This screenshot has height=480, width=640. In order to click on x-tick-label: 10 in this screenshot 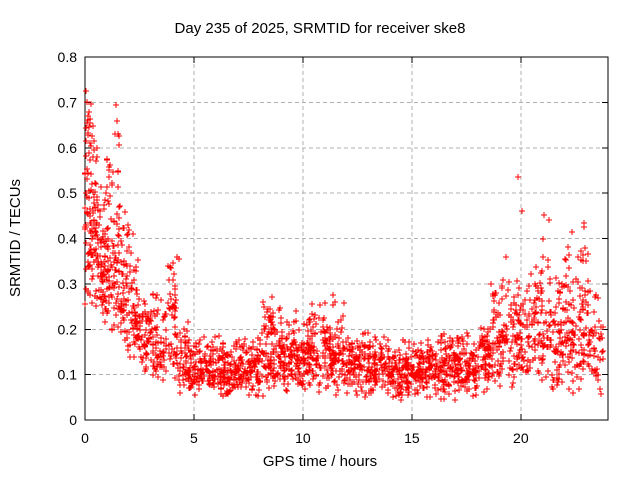, I will do `click(303, 438)`.